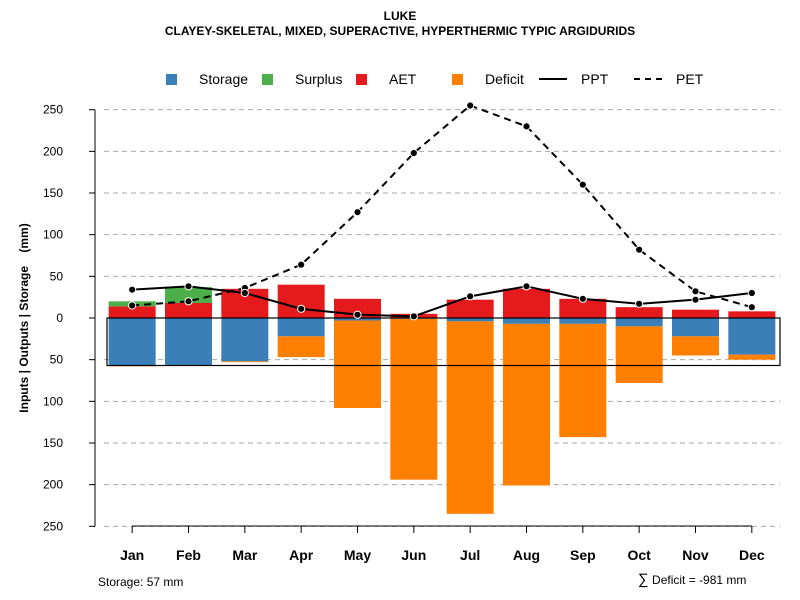 The width and height of the screenshot is (800, 600). What do you see at coordinates (648, 79) in the screenshot?
I see `legend-pet-line` at bounding box center [648, 79].